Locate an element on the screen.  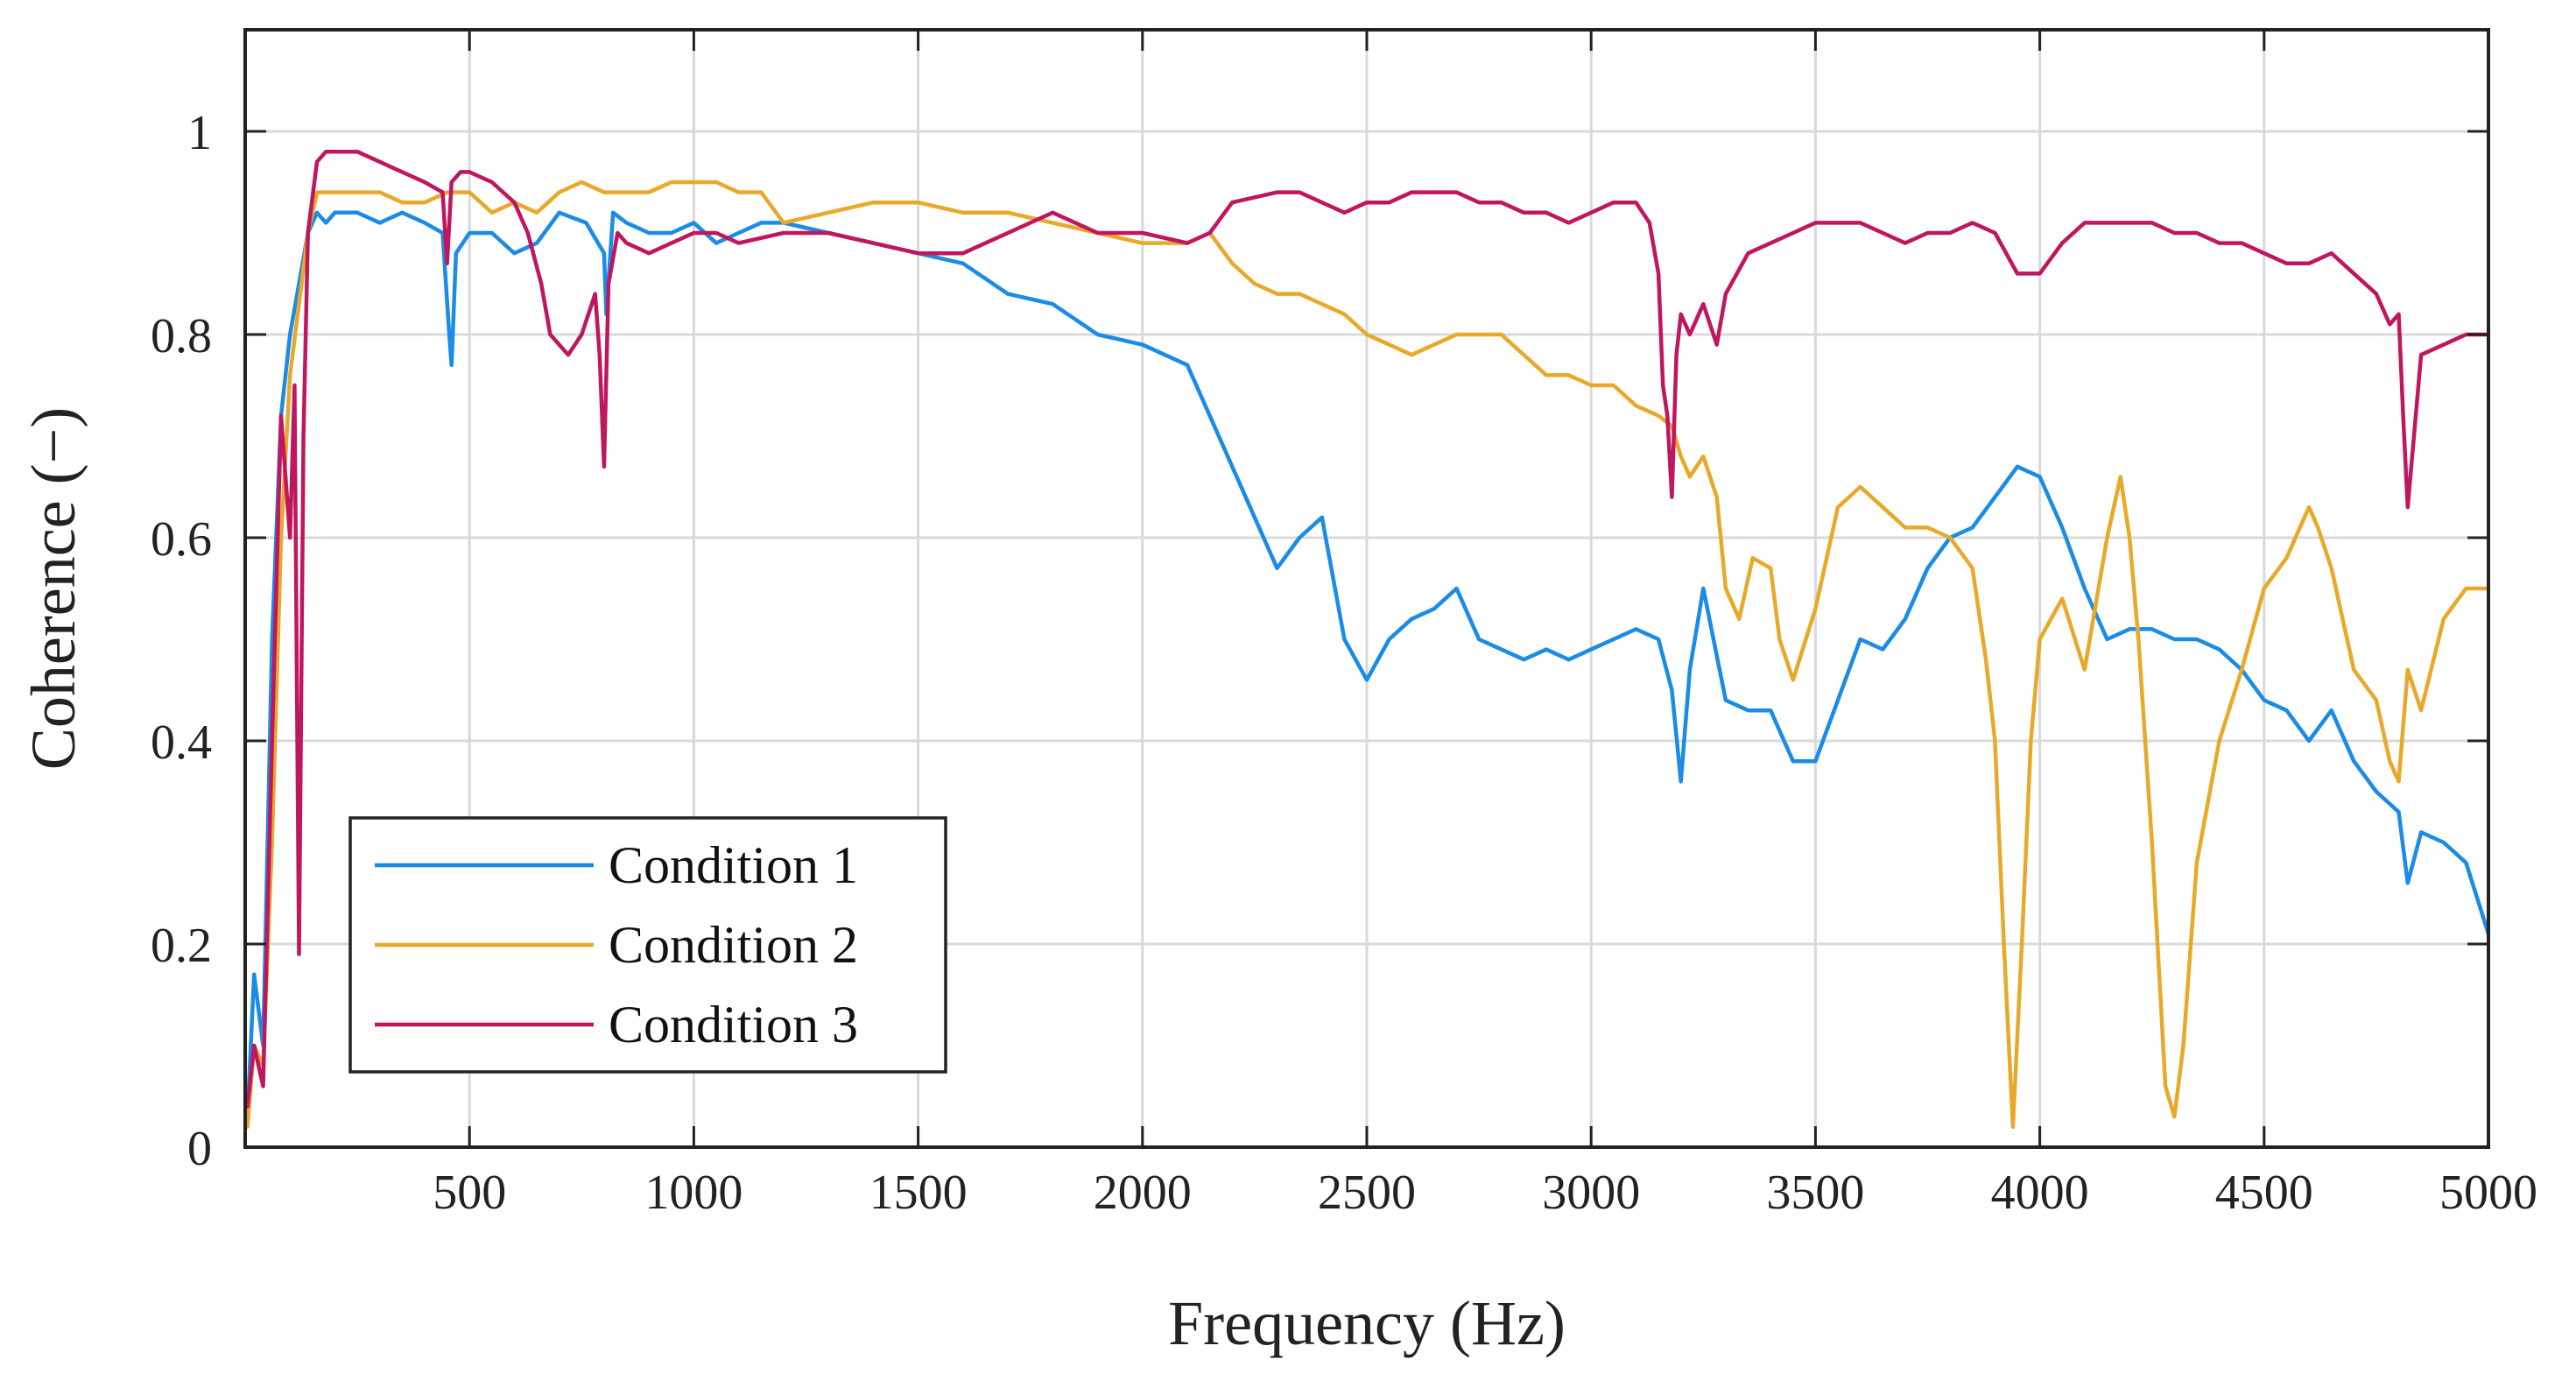
y-tick-label: 0.6 is located at coordinates (181, 539).